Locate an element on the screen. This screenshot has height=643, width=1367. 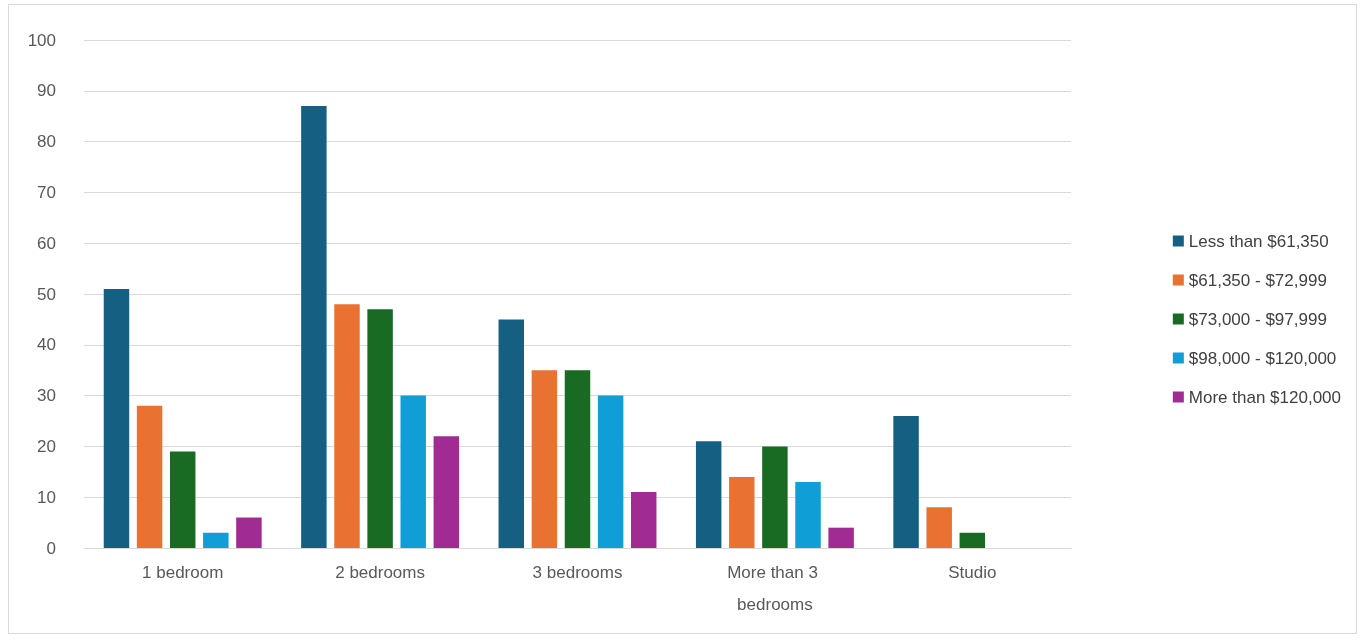
y-tick-label: 20 is located at coordinates (46, 446).